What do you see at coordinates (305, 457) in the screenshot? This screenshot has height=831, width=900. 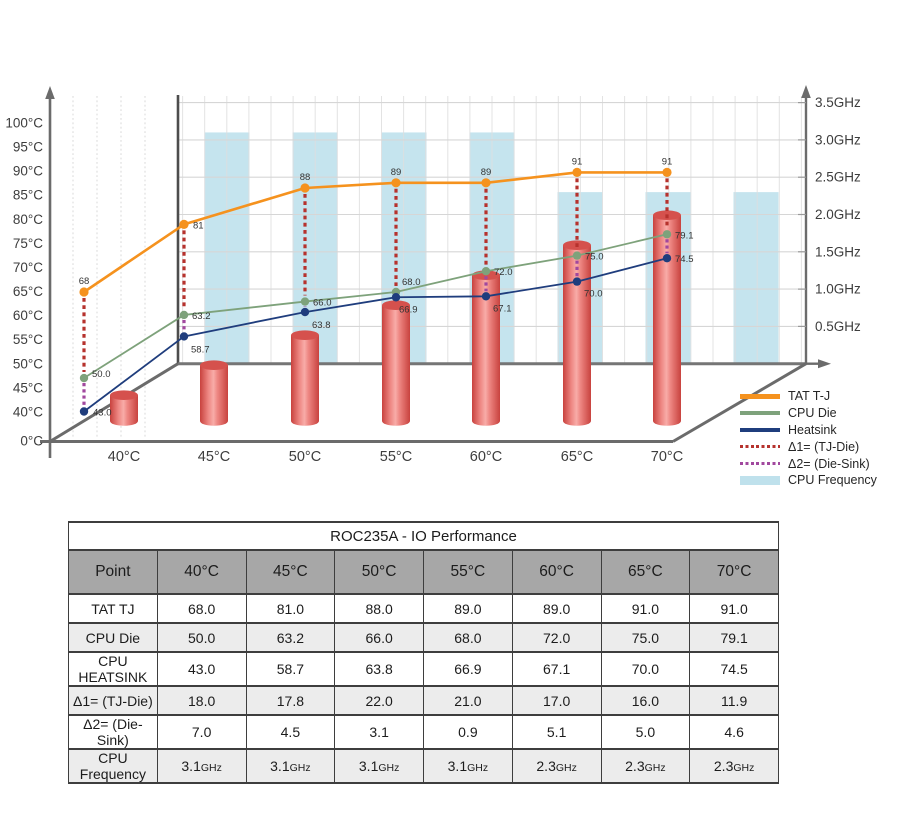 I see `x-axis-label: 50°C` at bounding box center [305, 457].